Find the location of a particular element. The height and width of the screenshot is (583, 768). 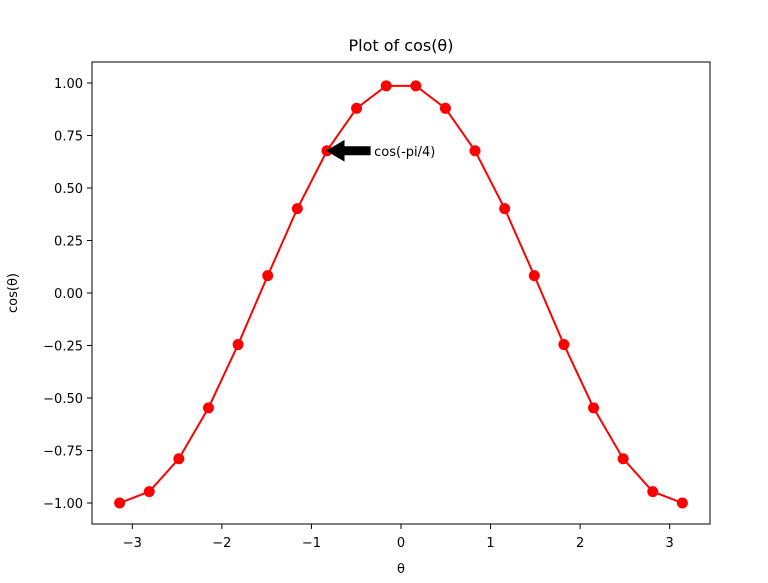

annotation: cos(-pi/4) is located at coordinates (380, 150).